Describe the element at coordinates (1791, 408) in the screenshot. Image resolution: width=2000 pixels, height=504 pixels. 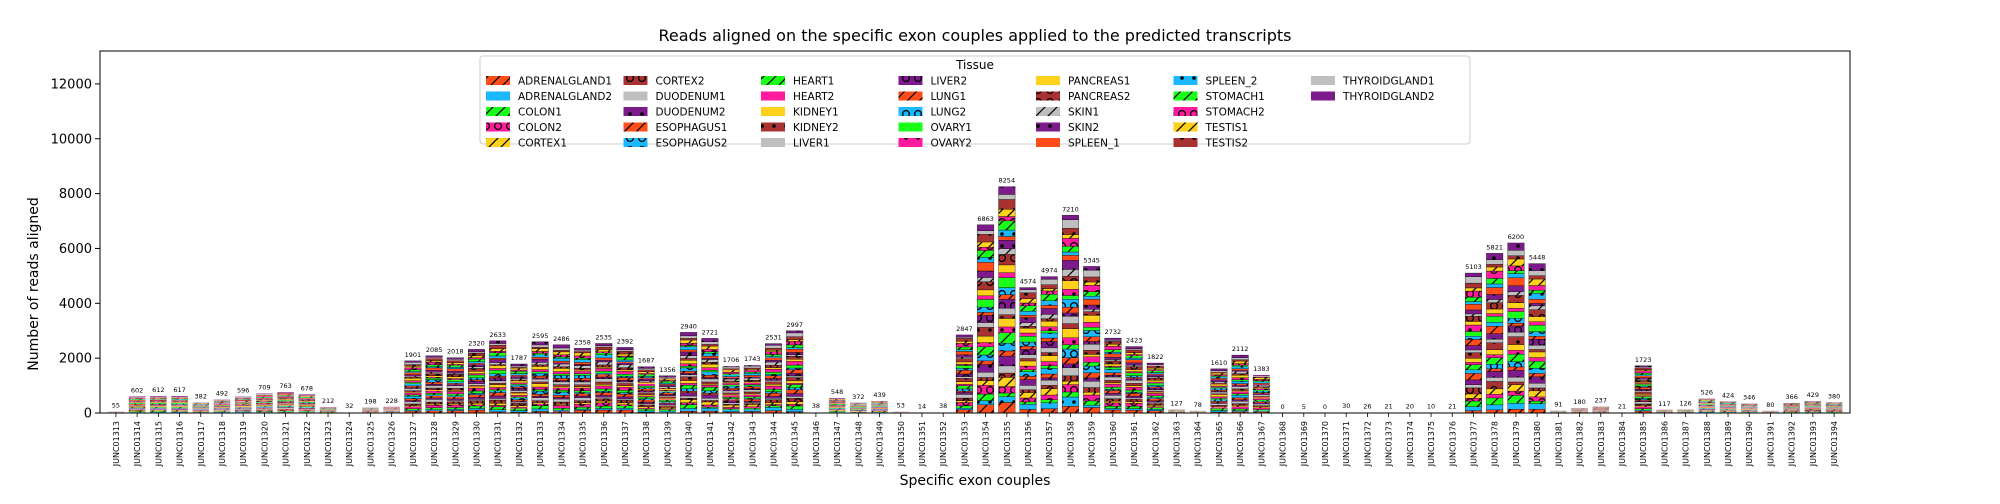
I see `bar-stack-junc01392` at that location.